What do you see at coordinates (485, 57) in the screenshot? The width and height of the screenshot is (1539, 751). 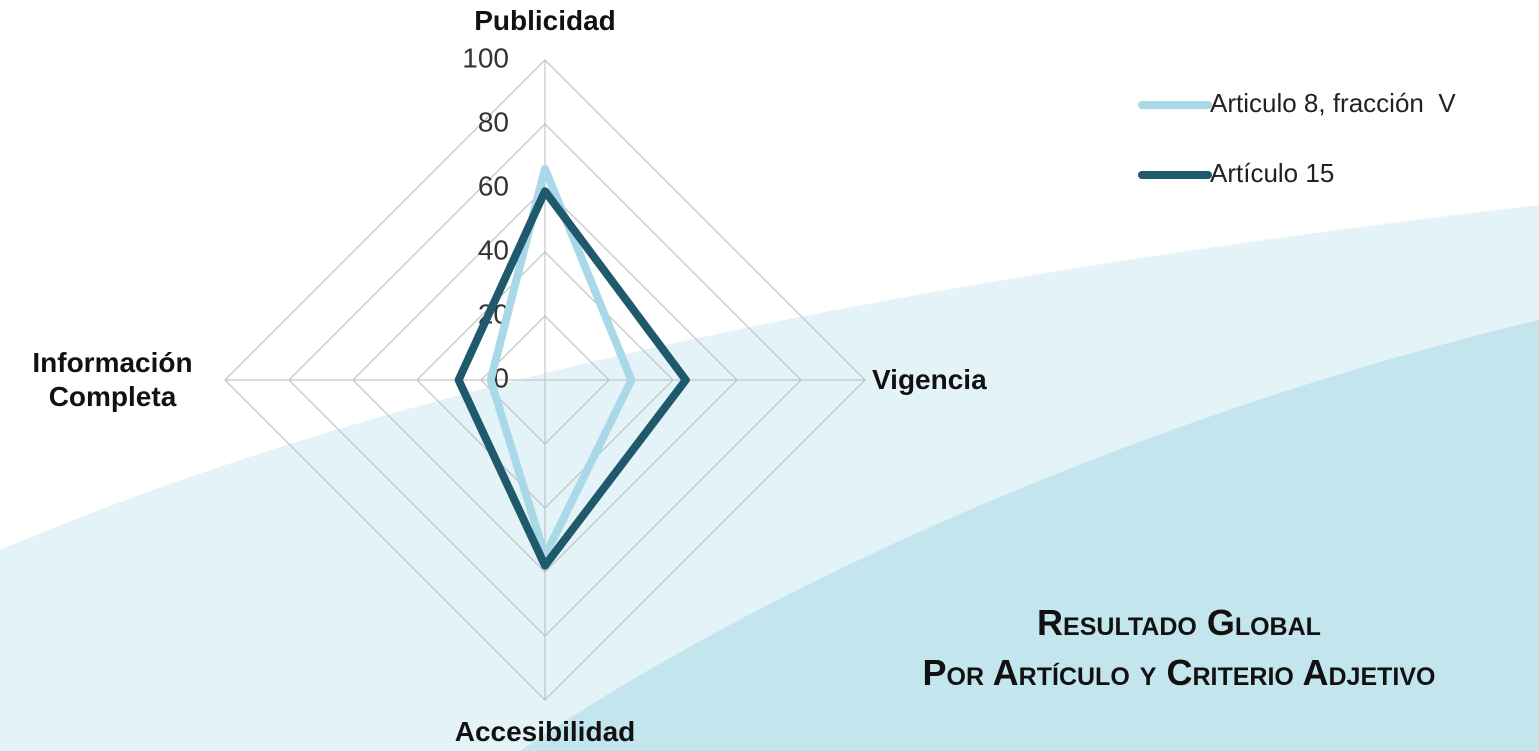 I see `y-tick-label: 100` at bounding box center [485, 57].